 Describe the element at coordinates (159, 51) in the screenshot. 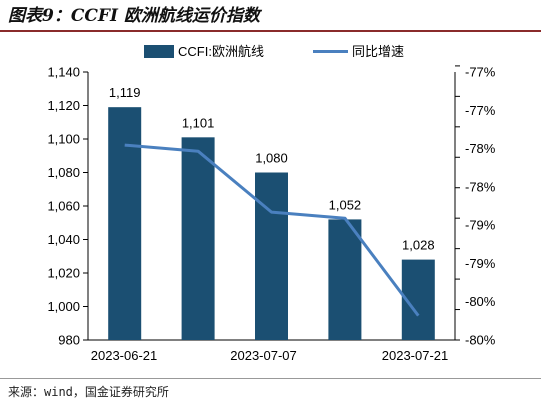

I see `legend-bar-swatch` at that location.